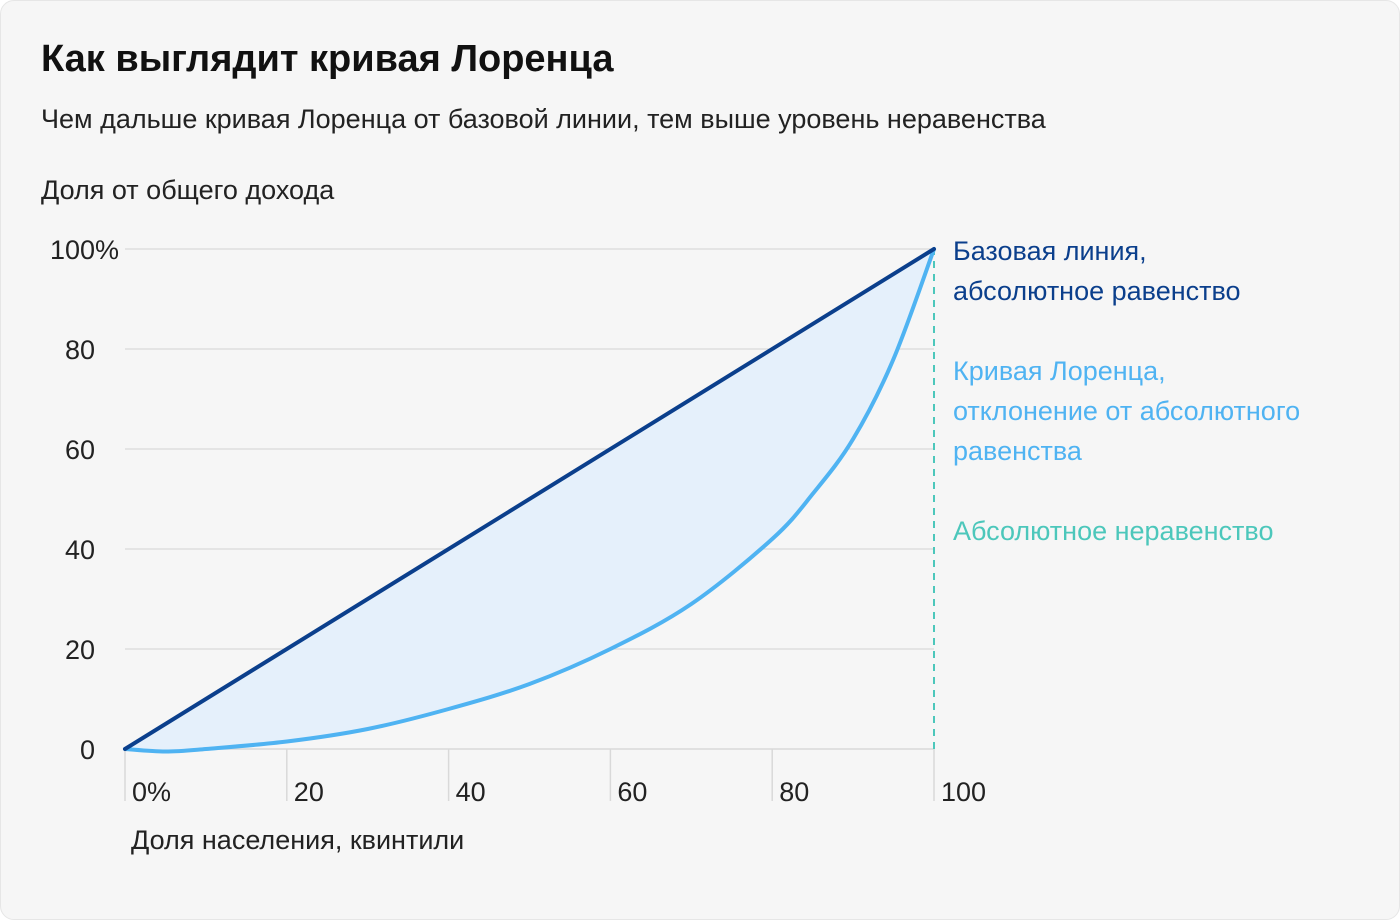 The image size is (1400, 920). Describe the element at coordinates (794, 792) in the screenshot. I see `x-tick-label: 80` at that location.